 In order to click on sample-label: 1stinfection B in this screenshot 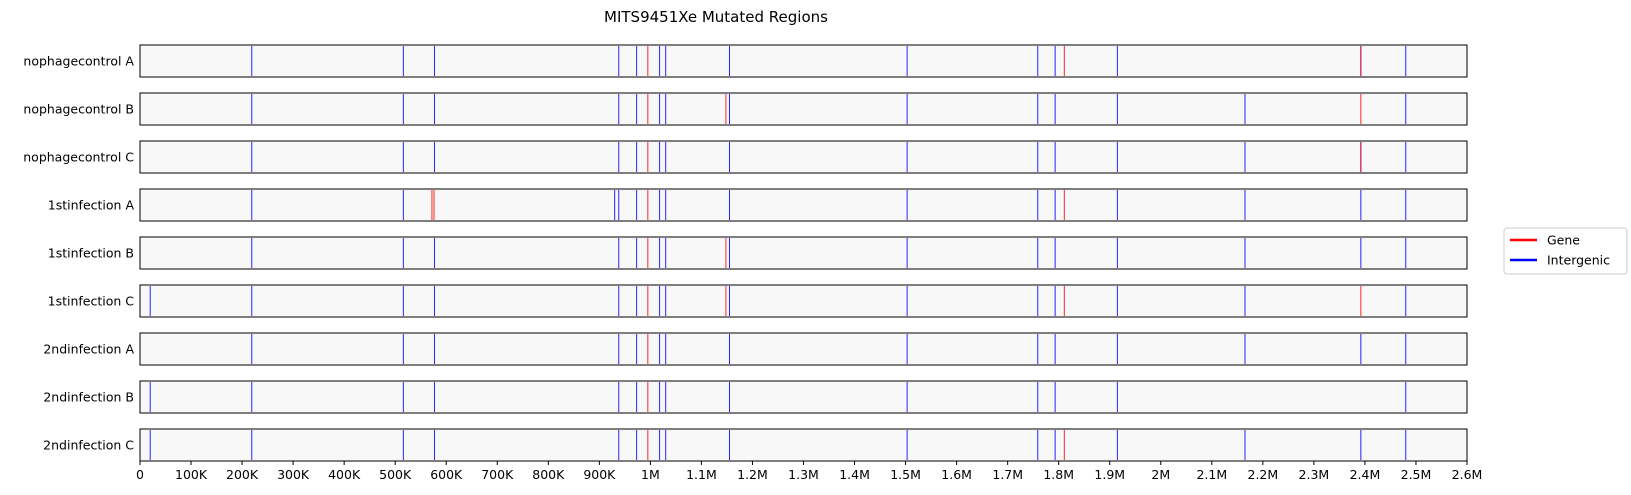, I will do `click(91, 253)`.